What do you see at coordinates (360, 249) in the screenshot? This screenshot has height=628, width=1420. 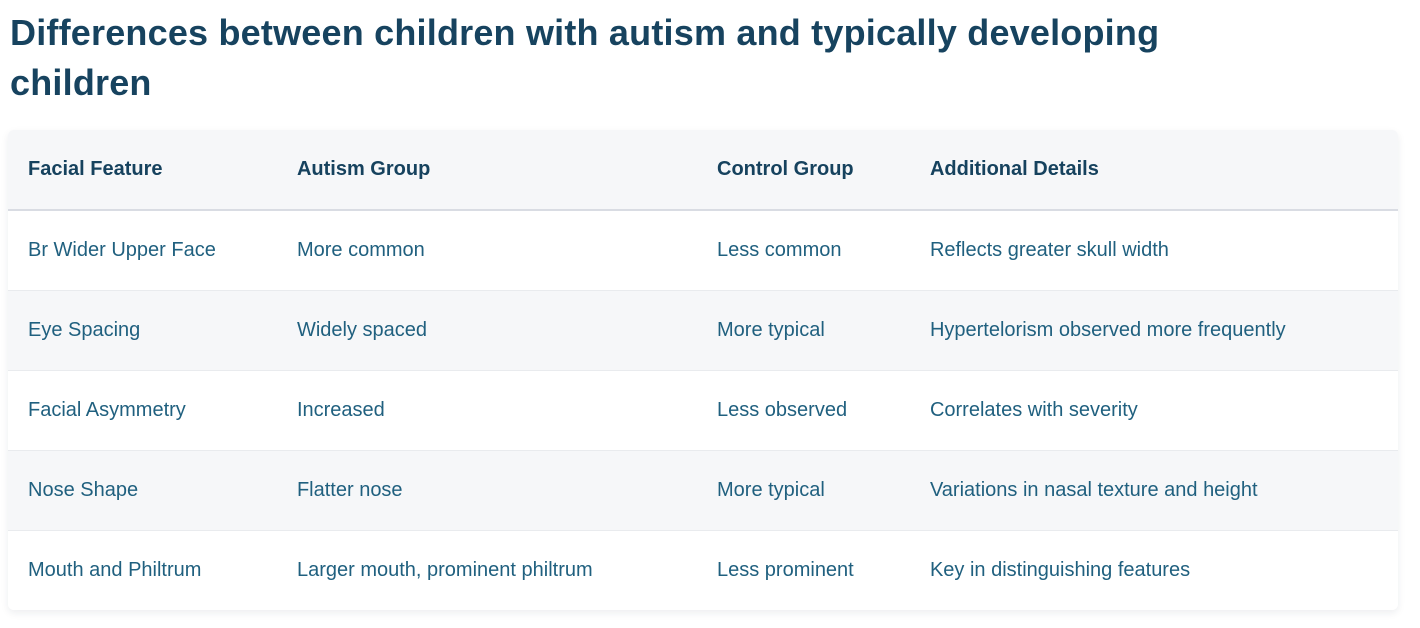 I see `cell-autism-group: More common` at bounding box center [360, 249].